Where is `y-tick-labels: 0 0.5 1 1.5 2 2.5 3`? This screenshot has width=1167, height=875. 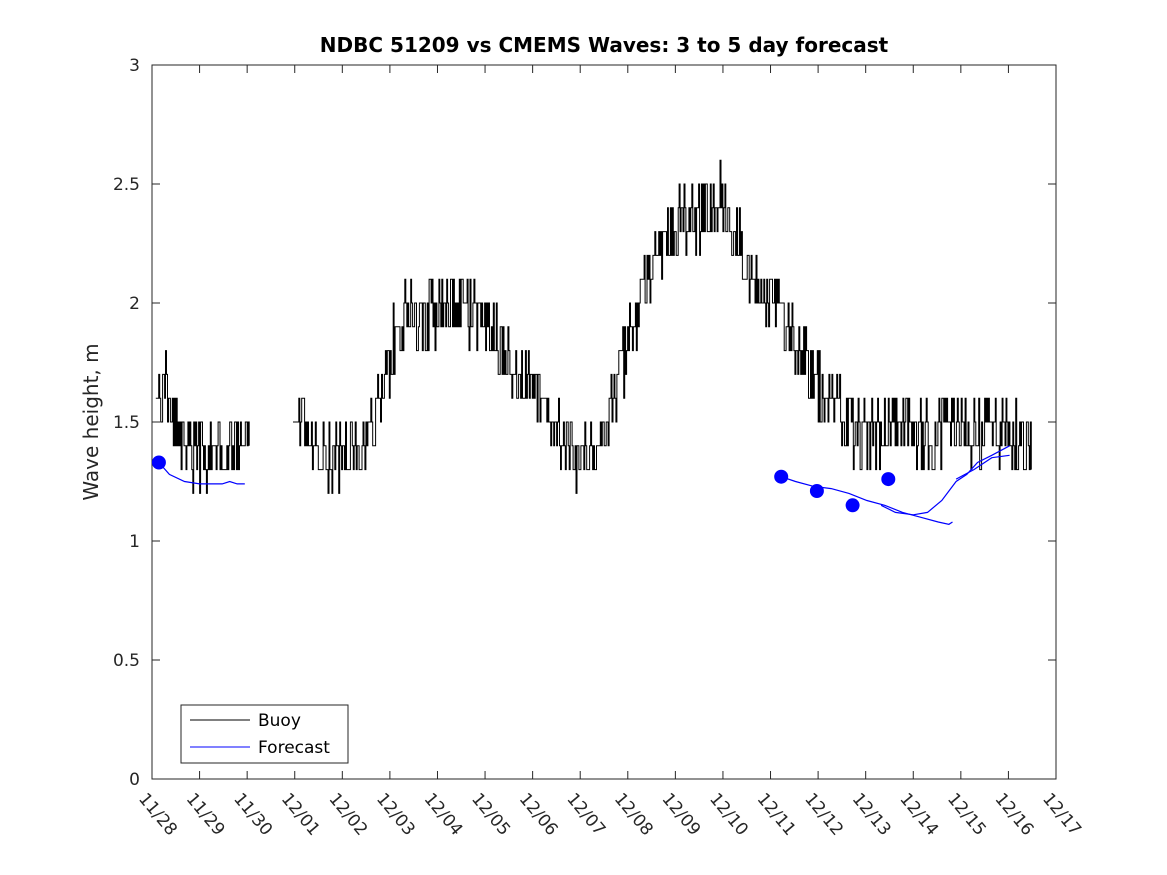
y-tick-labels: 0 0.5 1 1.5 2 2.5 3 is located at coordinates (126, 423).